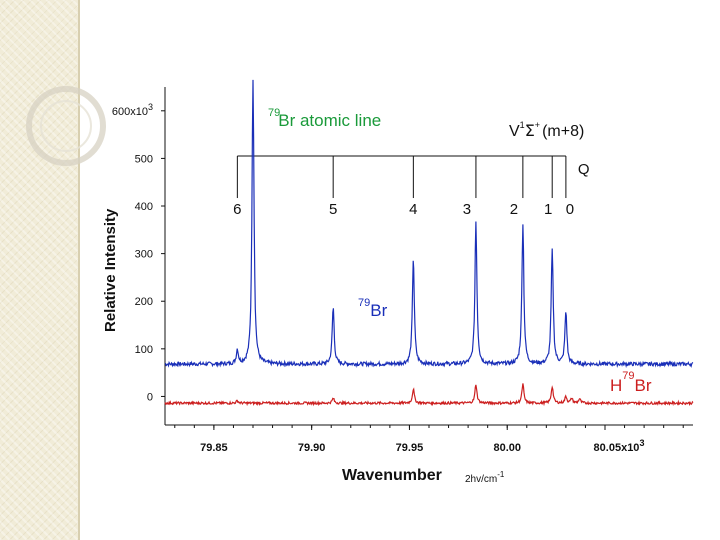  What do you see at coordinates (507, 448) in the screenshot?
I see `x-tick-label-3: 80.00` at bounding box center [507, 448].